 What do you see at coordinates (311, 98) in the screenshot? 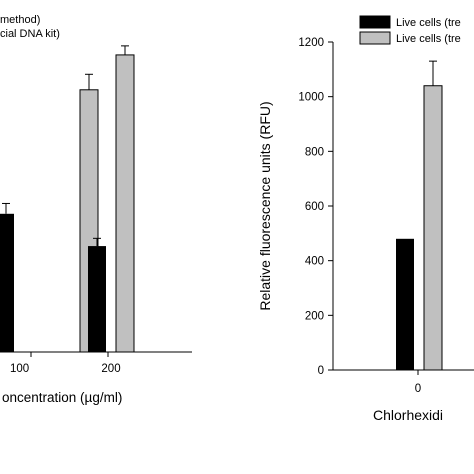
I see `right-y-tick-label-1000: 1000` at bounding box center [311, 98].